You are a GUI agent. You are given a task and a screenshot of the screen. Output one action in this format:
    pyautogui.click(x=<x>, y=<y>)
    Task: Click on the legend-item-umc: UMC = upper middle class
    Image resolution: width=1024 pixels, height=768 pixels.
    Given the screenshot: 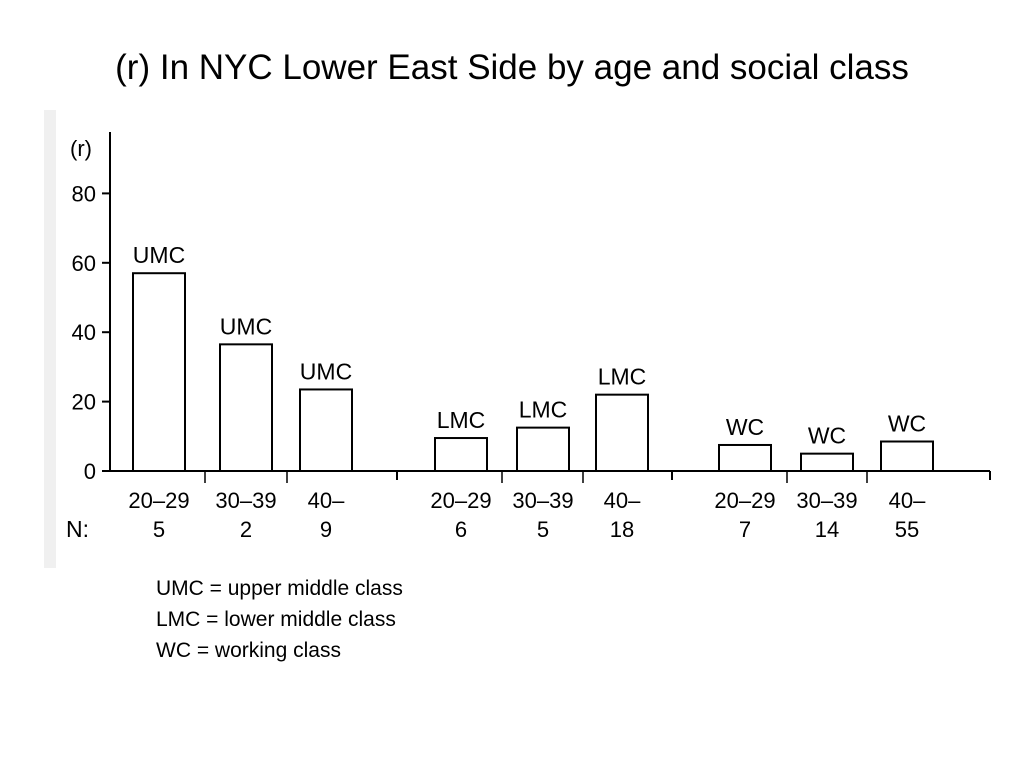 What is the action you would take?
    pyautogui.click(x=279, y=588)
    